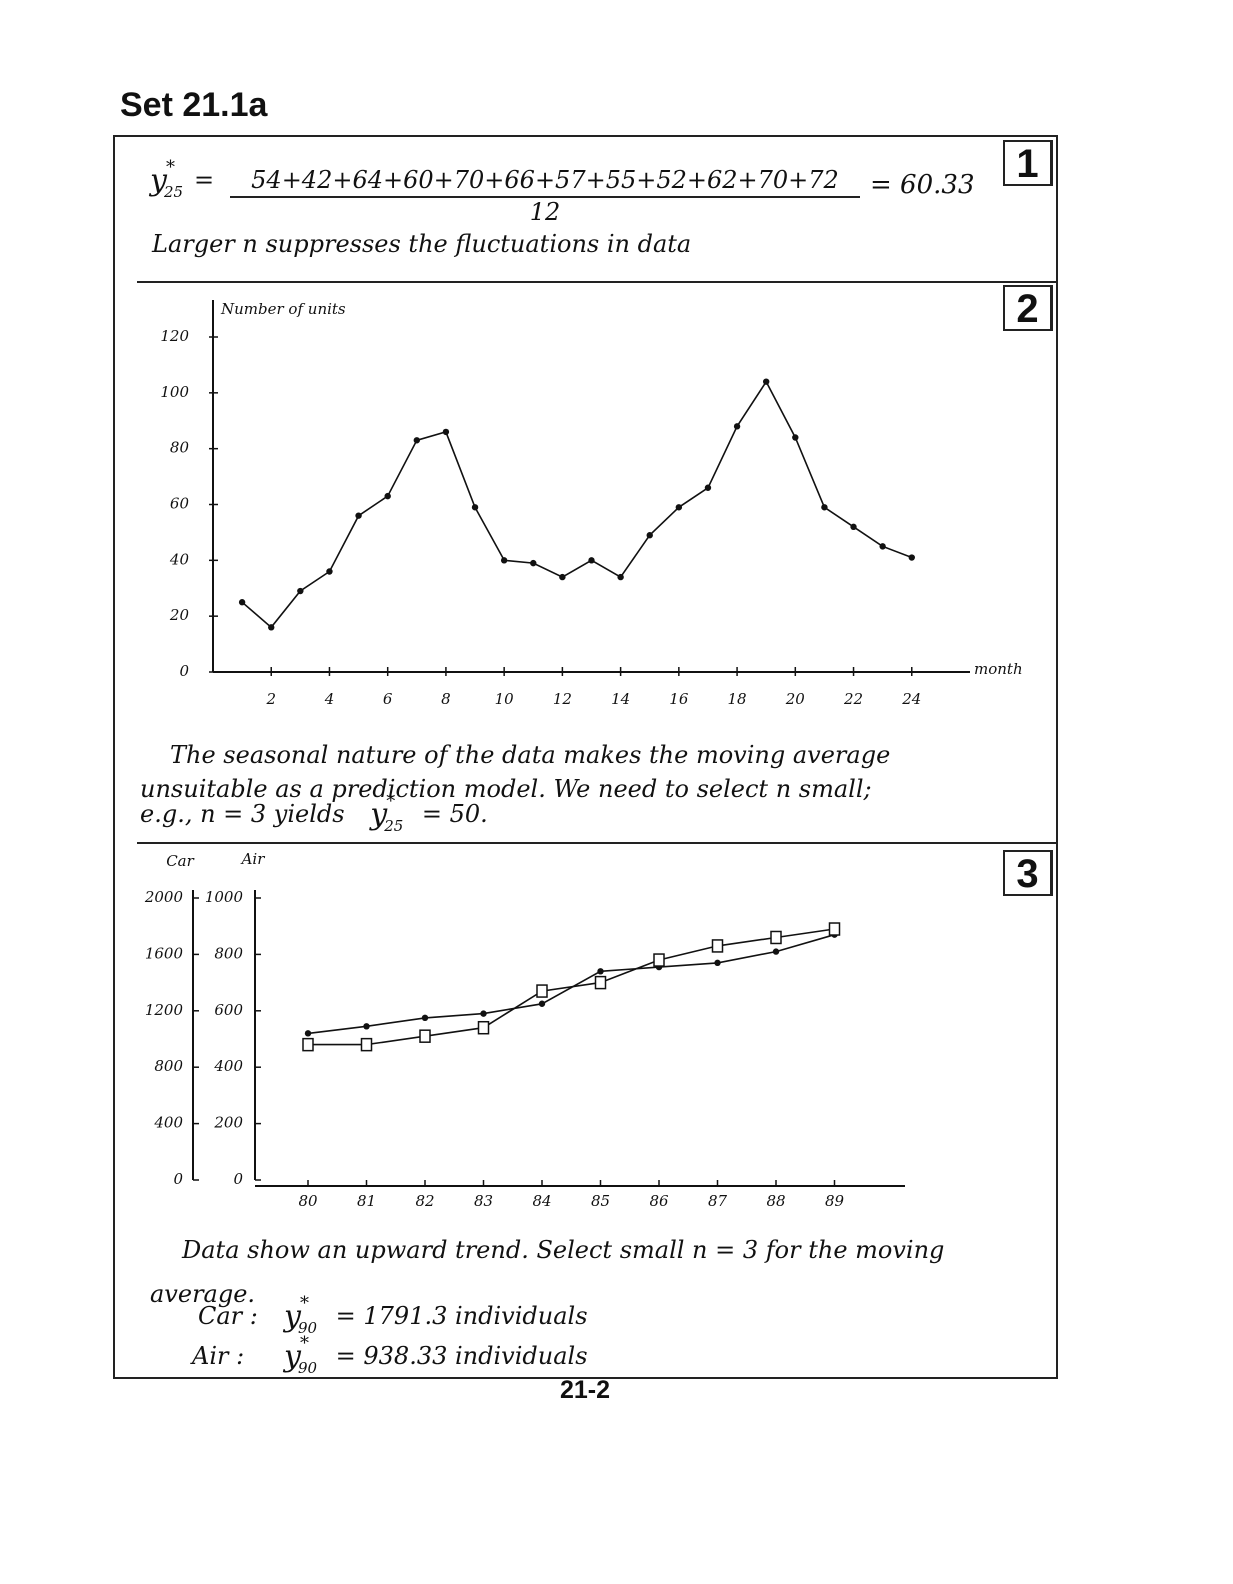  What do you see at coordinates (424, 1201) in the screenshot?
I see `x-tick-label: 82` at bounding box center [424, 1201].